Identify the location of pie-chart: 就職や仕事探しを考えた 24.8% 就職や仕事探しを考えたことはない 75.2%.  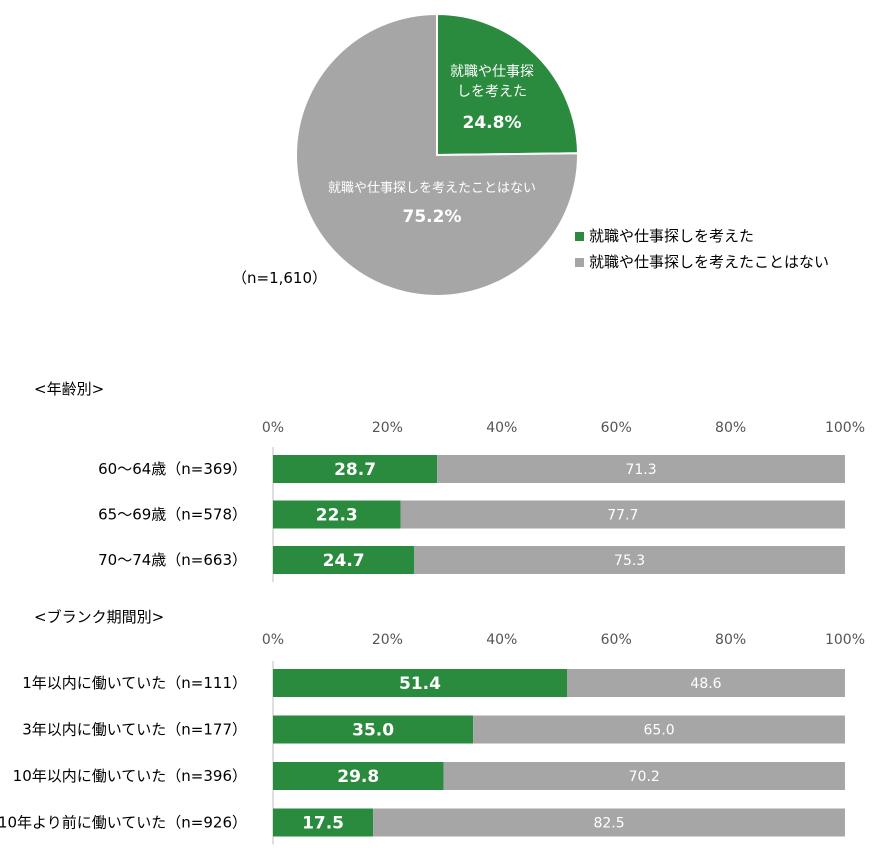
(437, 154).